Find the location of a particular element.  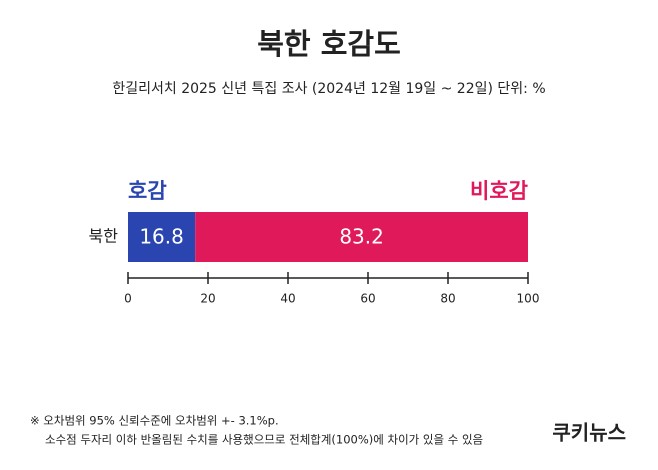

chart-title: 북한 호감도 is located at coordinates (329, 44).